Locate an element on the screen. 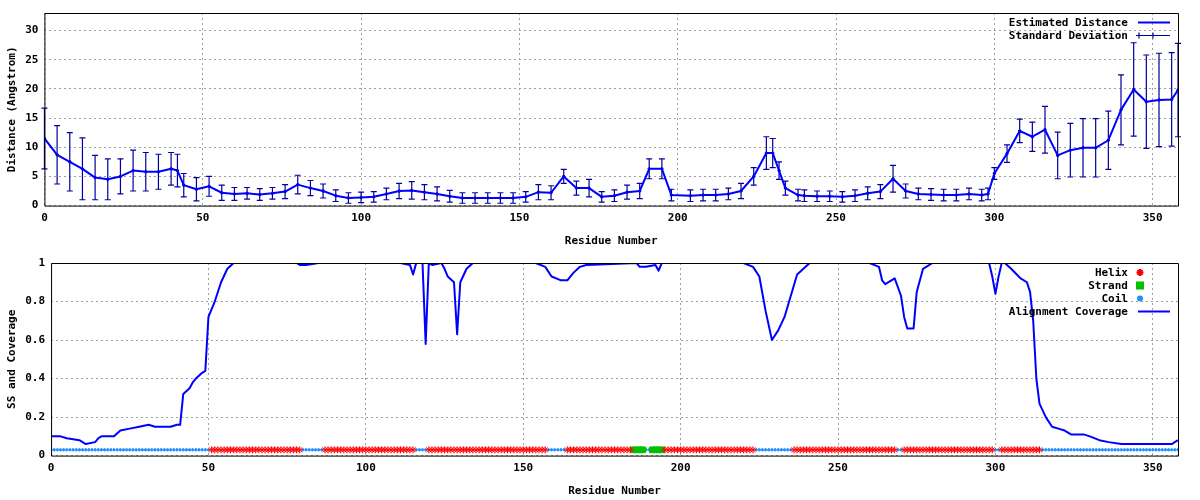  legend-label: Strand is located at coordinates (1108, 285).